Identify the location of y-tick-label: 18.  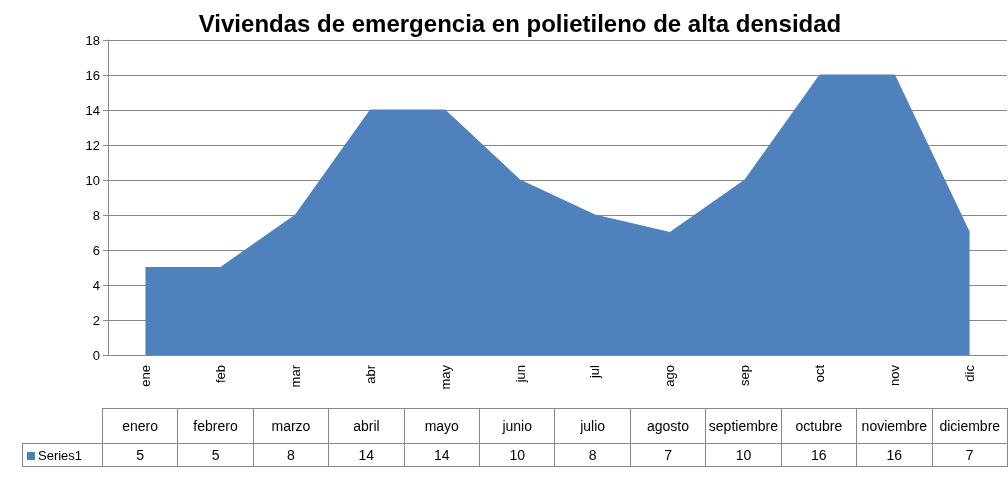
(92, 40).